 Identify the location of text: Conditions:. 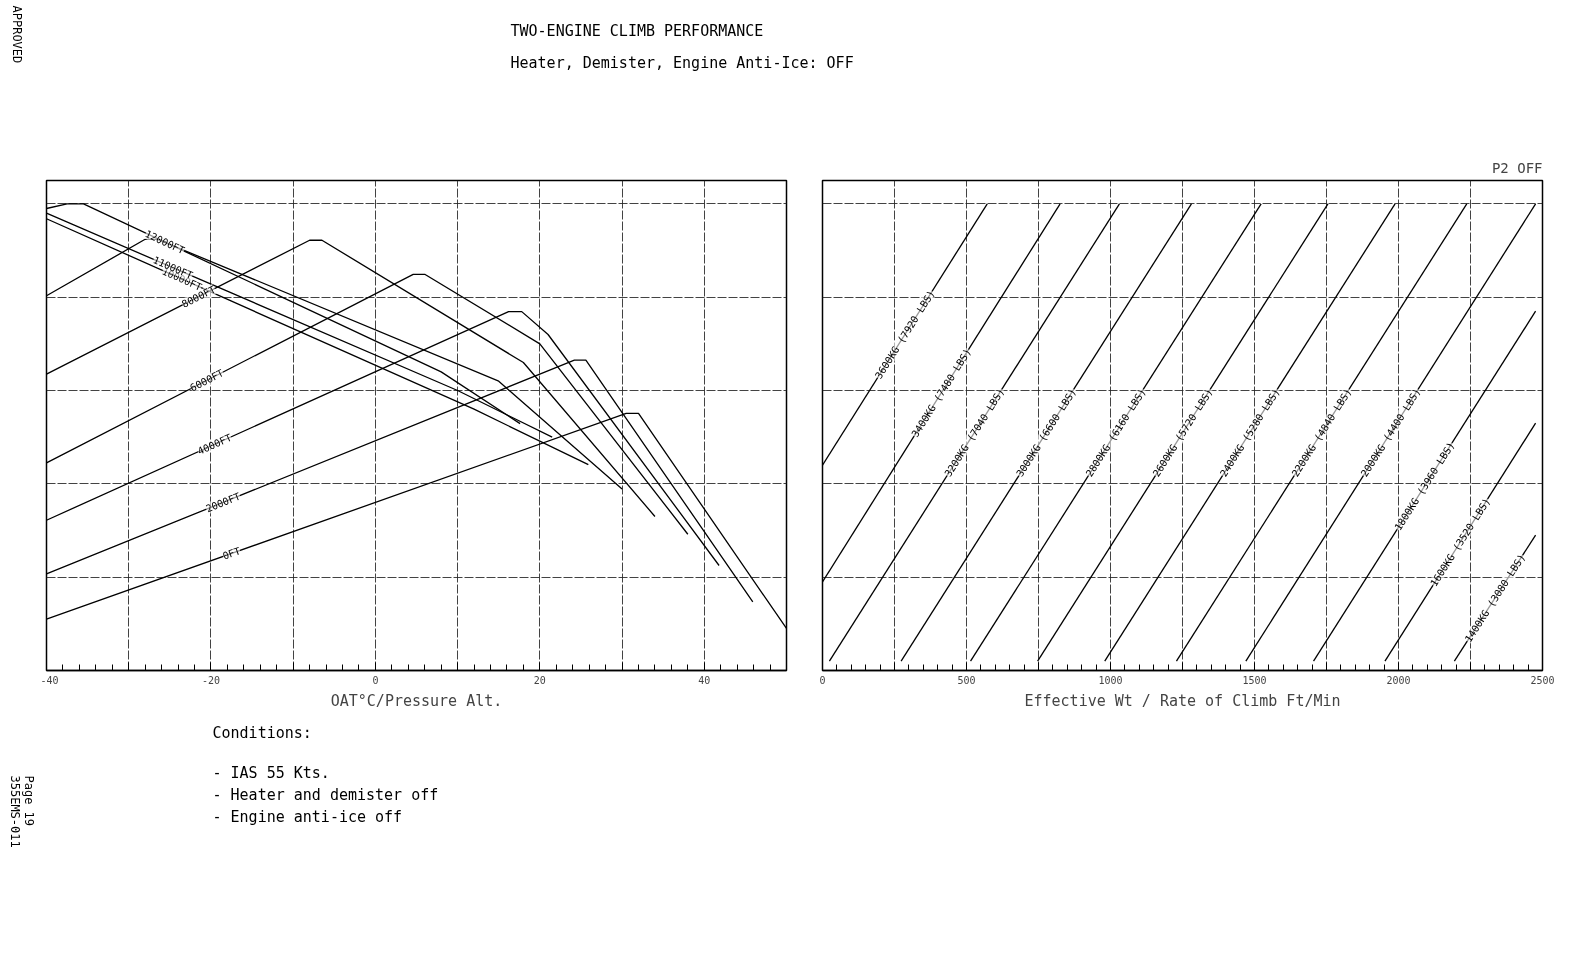
(262, 732).